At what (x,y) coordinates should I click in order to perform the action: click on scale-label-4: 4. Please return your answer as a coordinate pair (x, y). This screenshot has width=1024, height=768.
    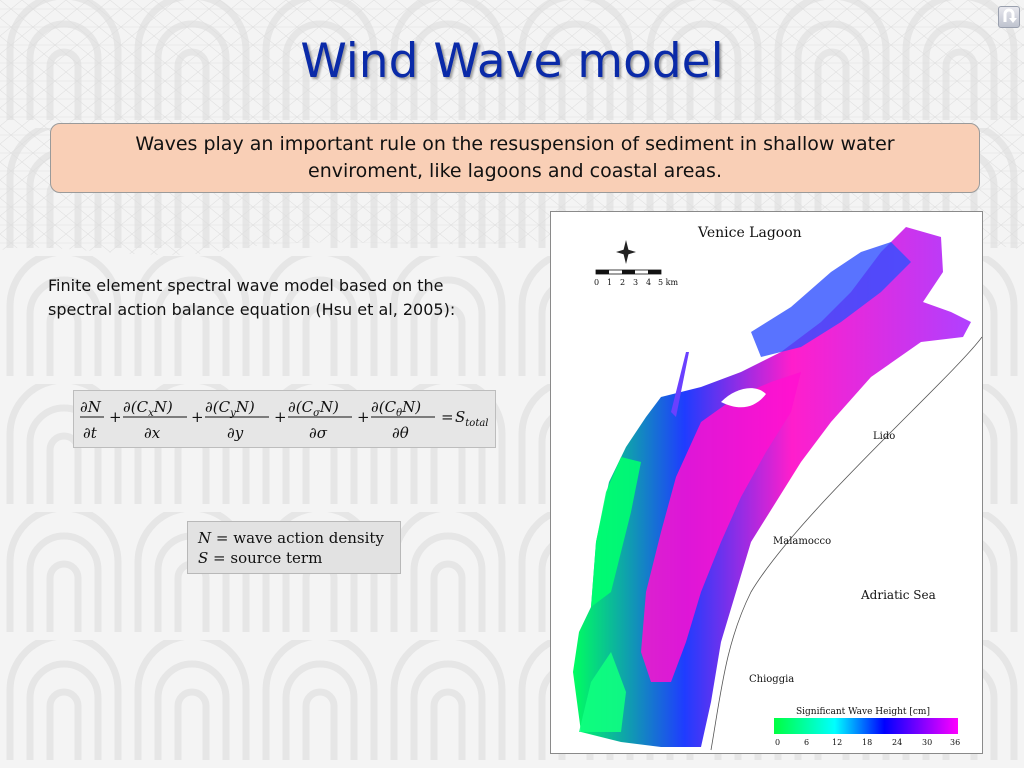
    Looking at the image, I should click on (648, 282).